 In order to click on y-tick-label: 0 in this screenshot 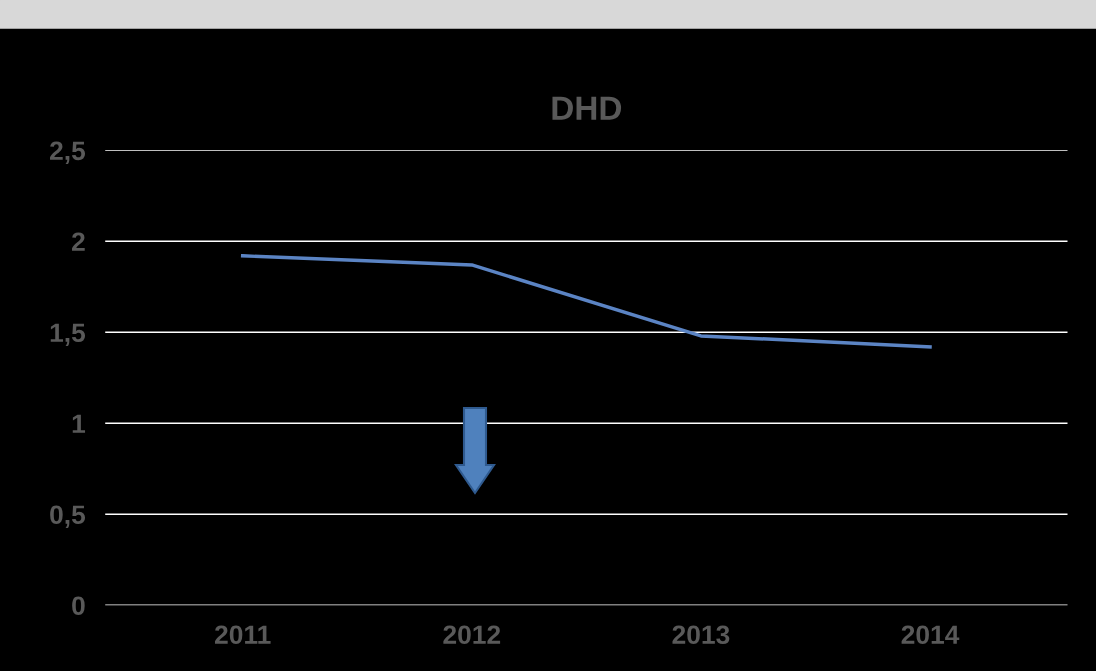, I will do `click(78, 606)`.